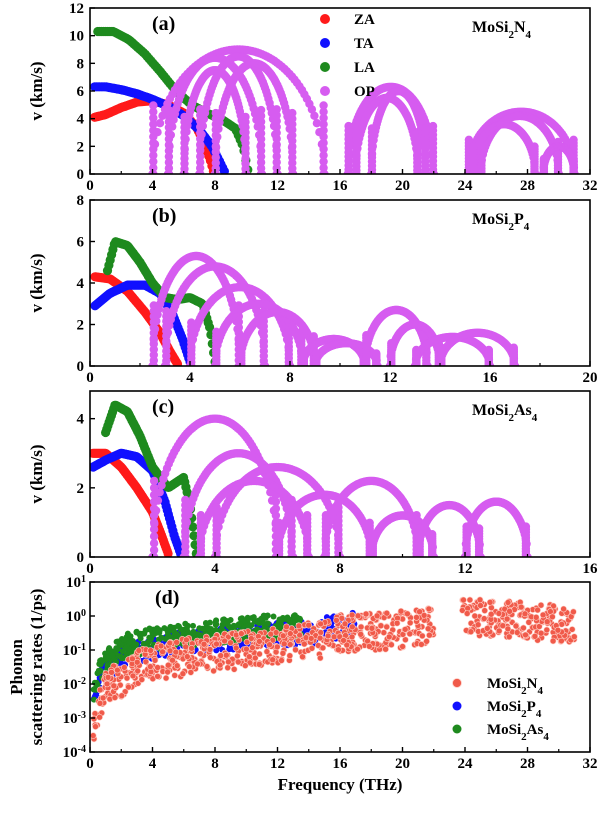 The width and height of the screenshot is (599, 813). Describe the element at coordinates (76, 9) in the screenshot. I see `y-tick-label: 12` at that location.